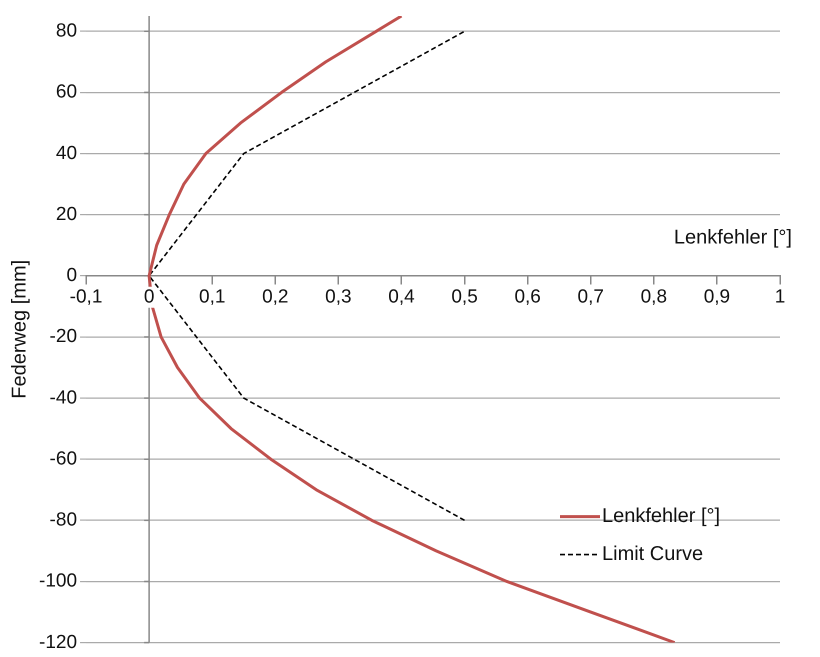 This screenshot has width=820, height=657. I want to click on y-tick-label: -80, so click(64, 520).